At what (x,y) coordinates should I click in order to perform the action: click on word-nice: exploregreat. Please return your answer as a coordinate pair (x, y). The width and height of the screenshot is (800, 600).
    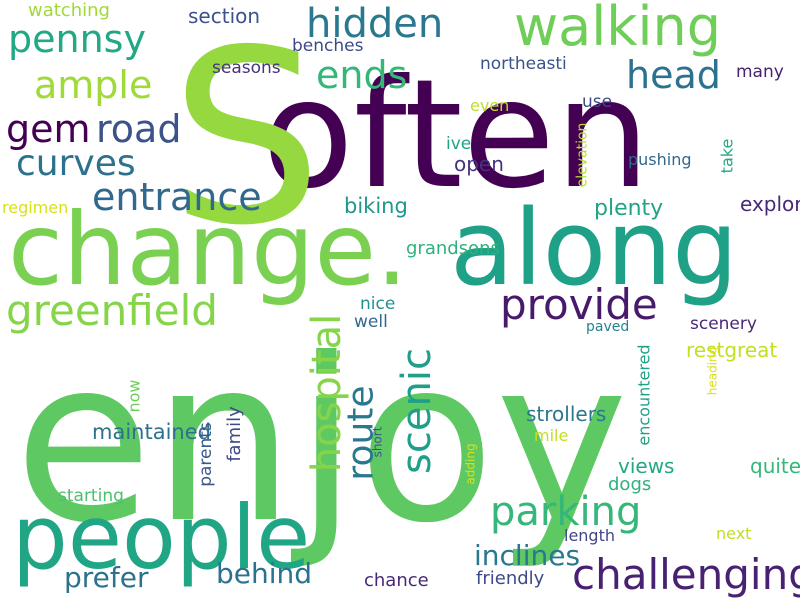
    Looking at the image, I should click on (770, 204).